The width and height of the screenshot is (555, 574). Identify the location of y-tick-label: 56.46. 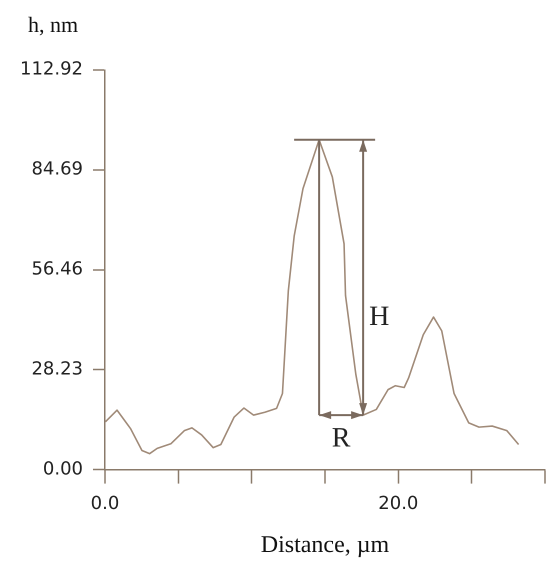
(57, 269).